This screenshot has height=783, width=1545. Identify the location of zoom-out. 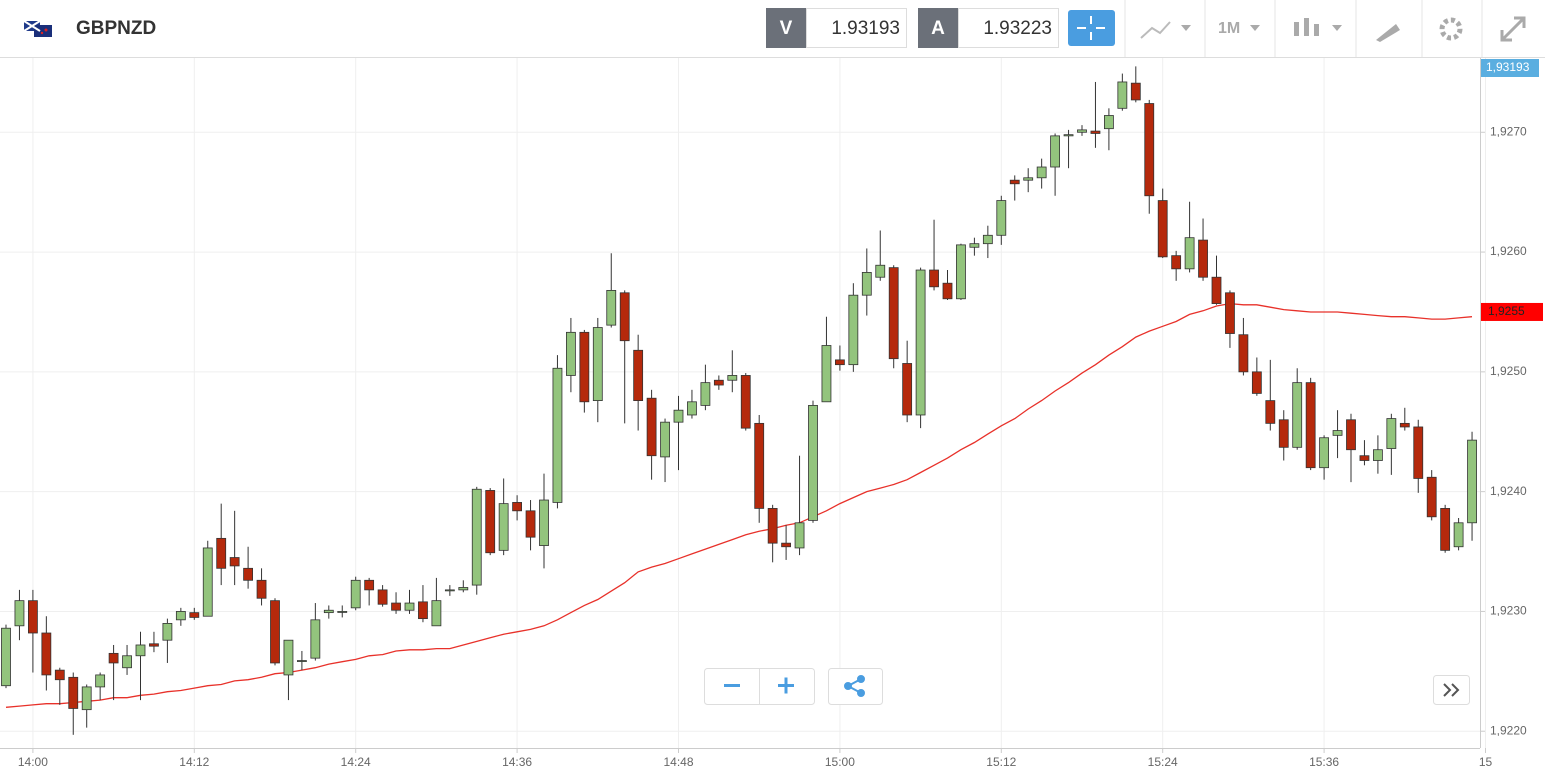
(732, 685).